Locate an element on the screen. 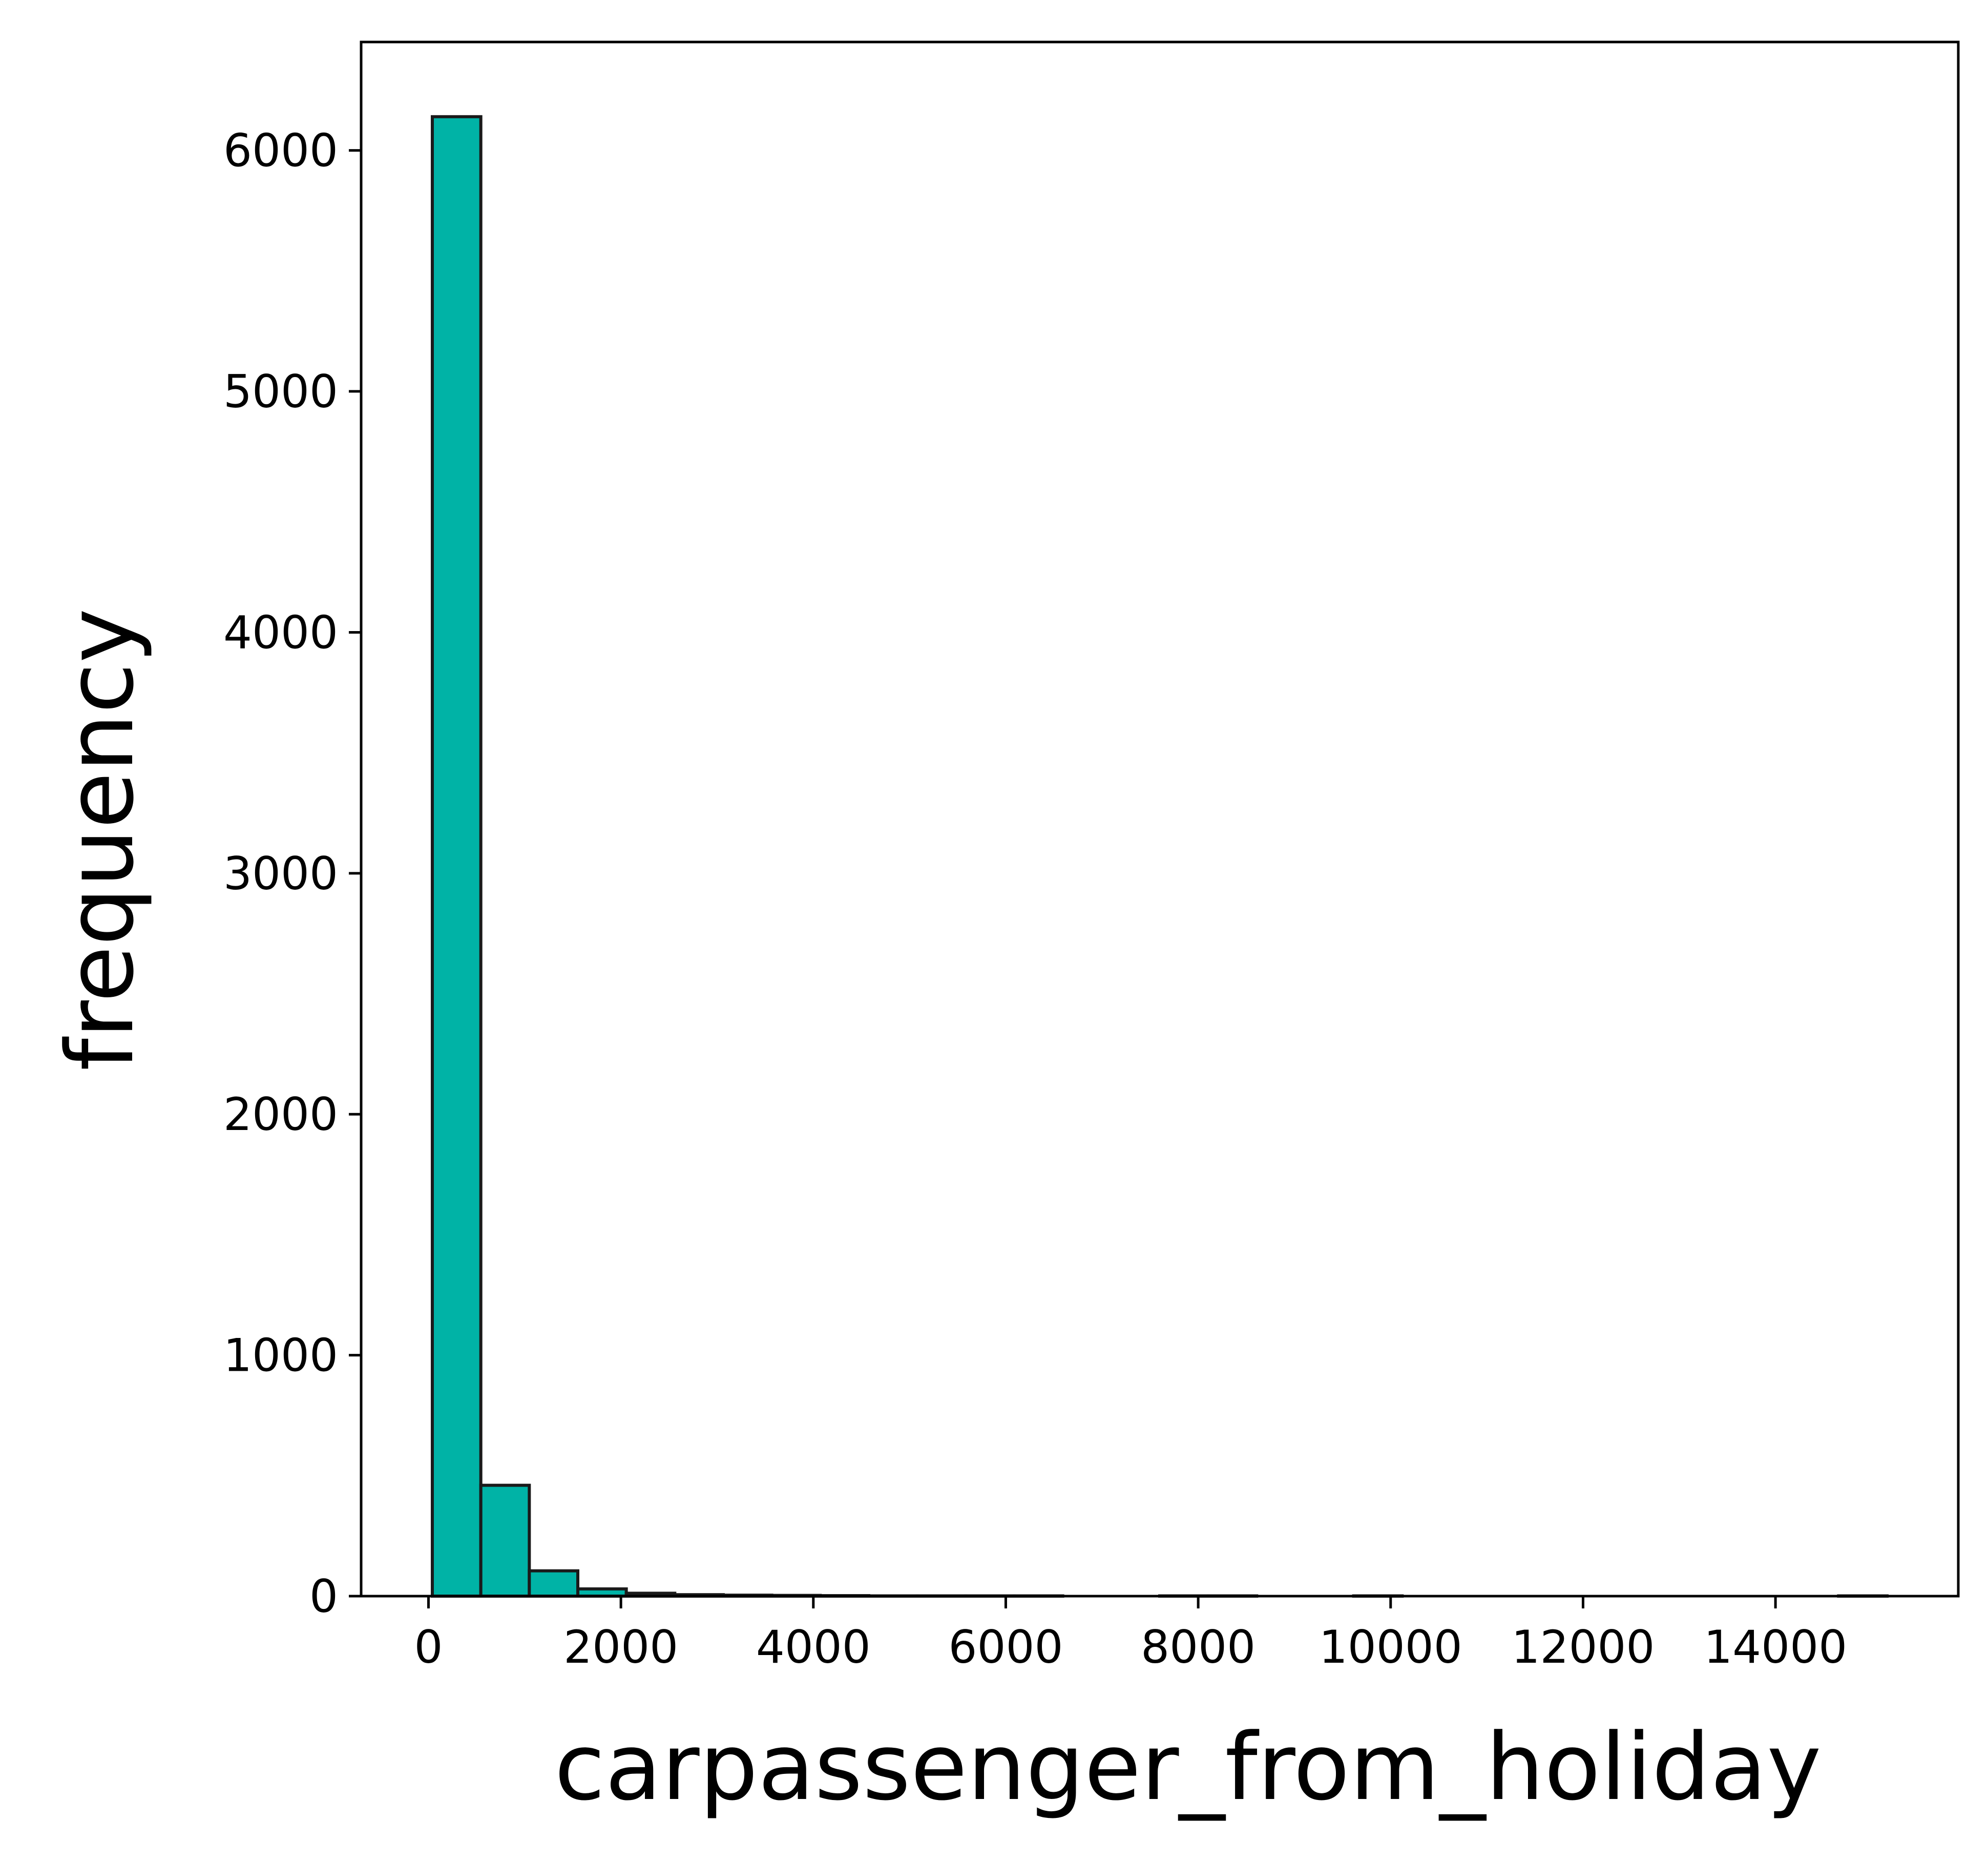  x-axis-ticks: 0 2000 4000 6000 8000 10000 12000 14000 is located at coordinates (1130, 1634).